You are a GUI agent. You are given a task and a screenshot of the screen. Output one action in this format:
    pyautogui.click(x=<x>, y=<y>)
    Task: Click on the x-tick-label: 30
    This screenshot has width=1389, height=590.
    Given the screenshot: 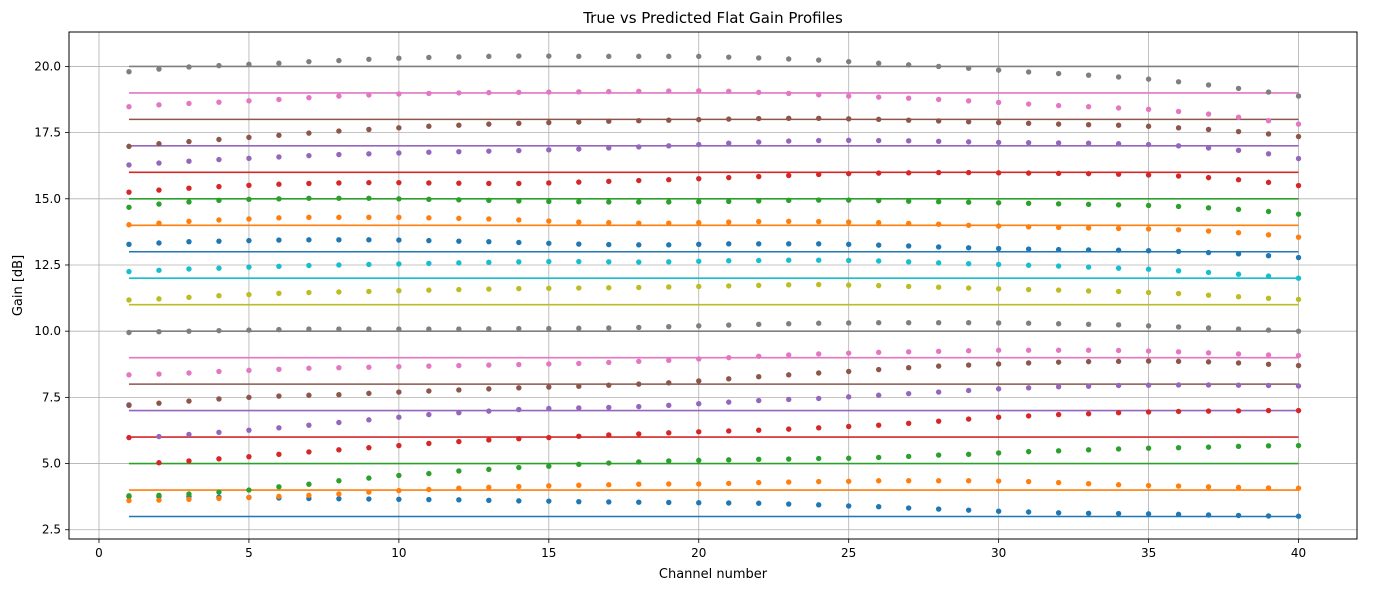 What is the action you would take?
    pyautogui.click(x=998, y=553)
    